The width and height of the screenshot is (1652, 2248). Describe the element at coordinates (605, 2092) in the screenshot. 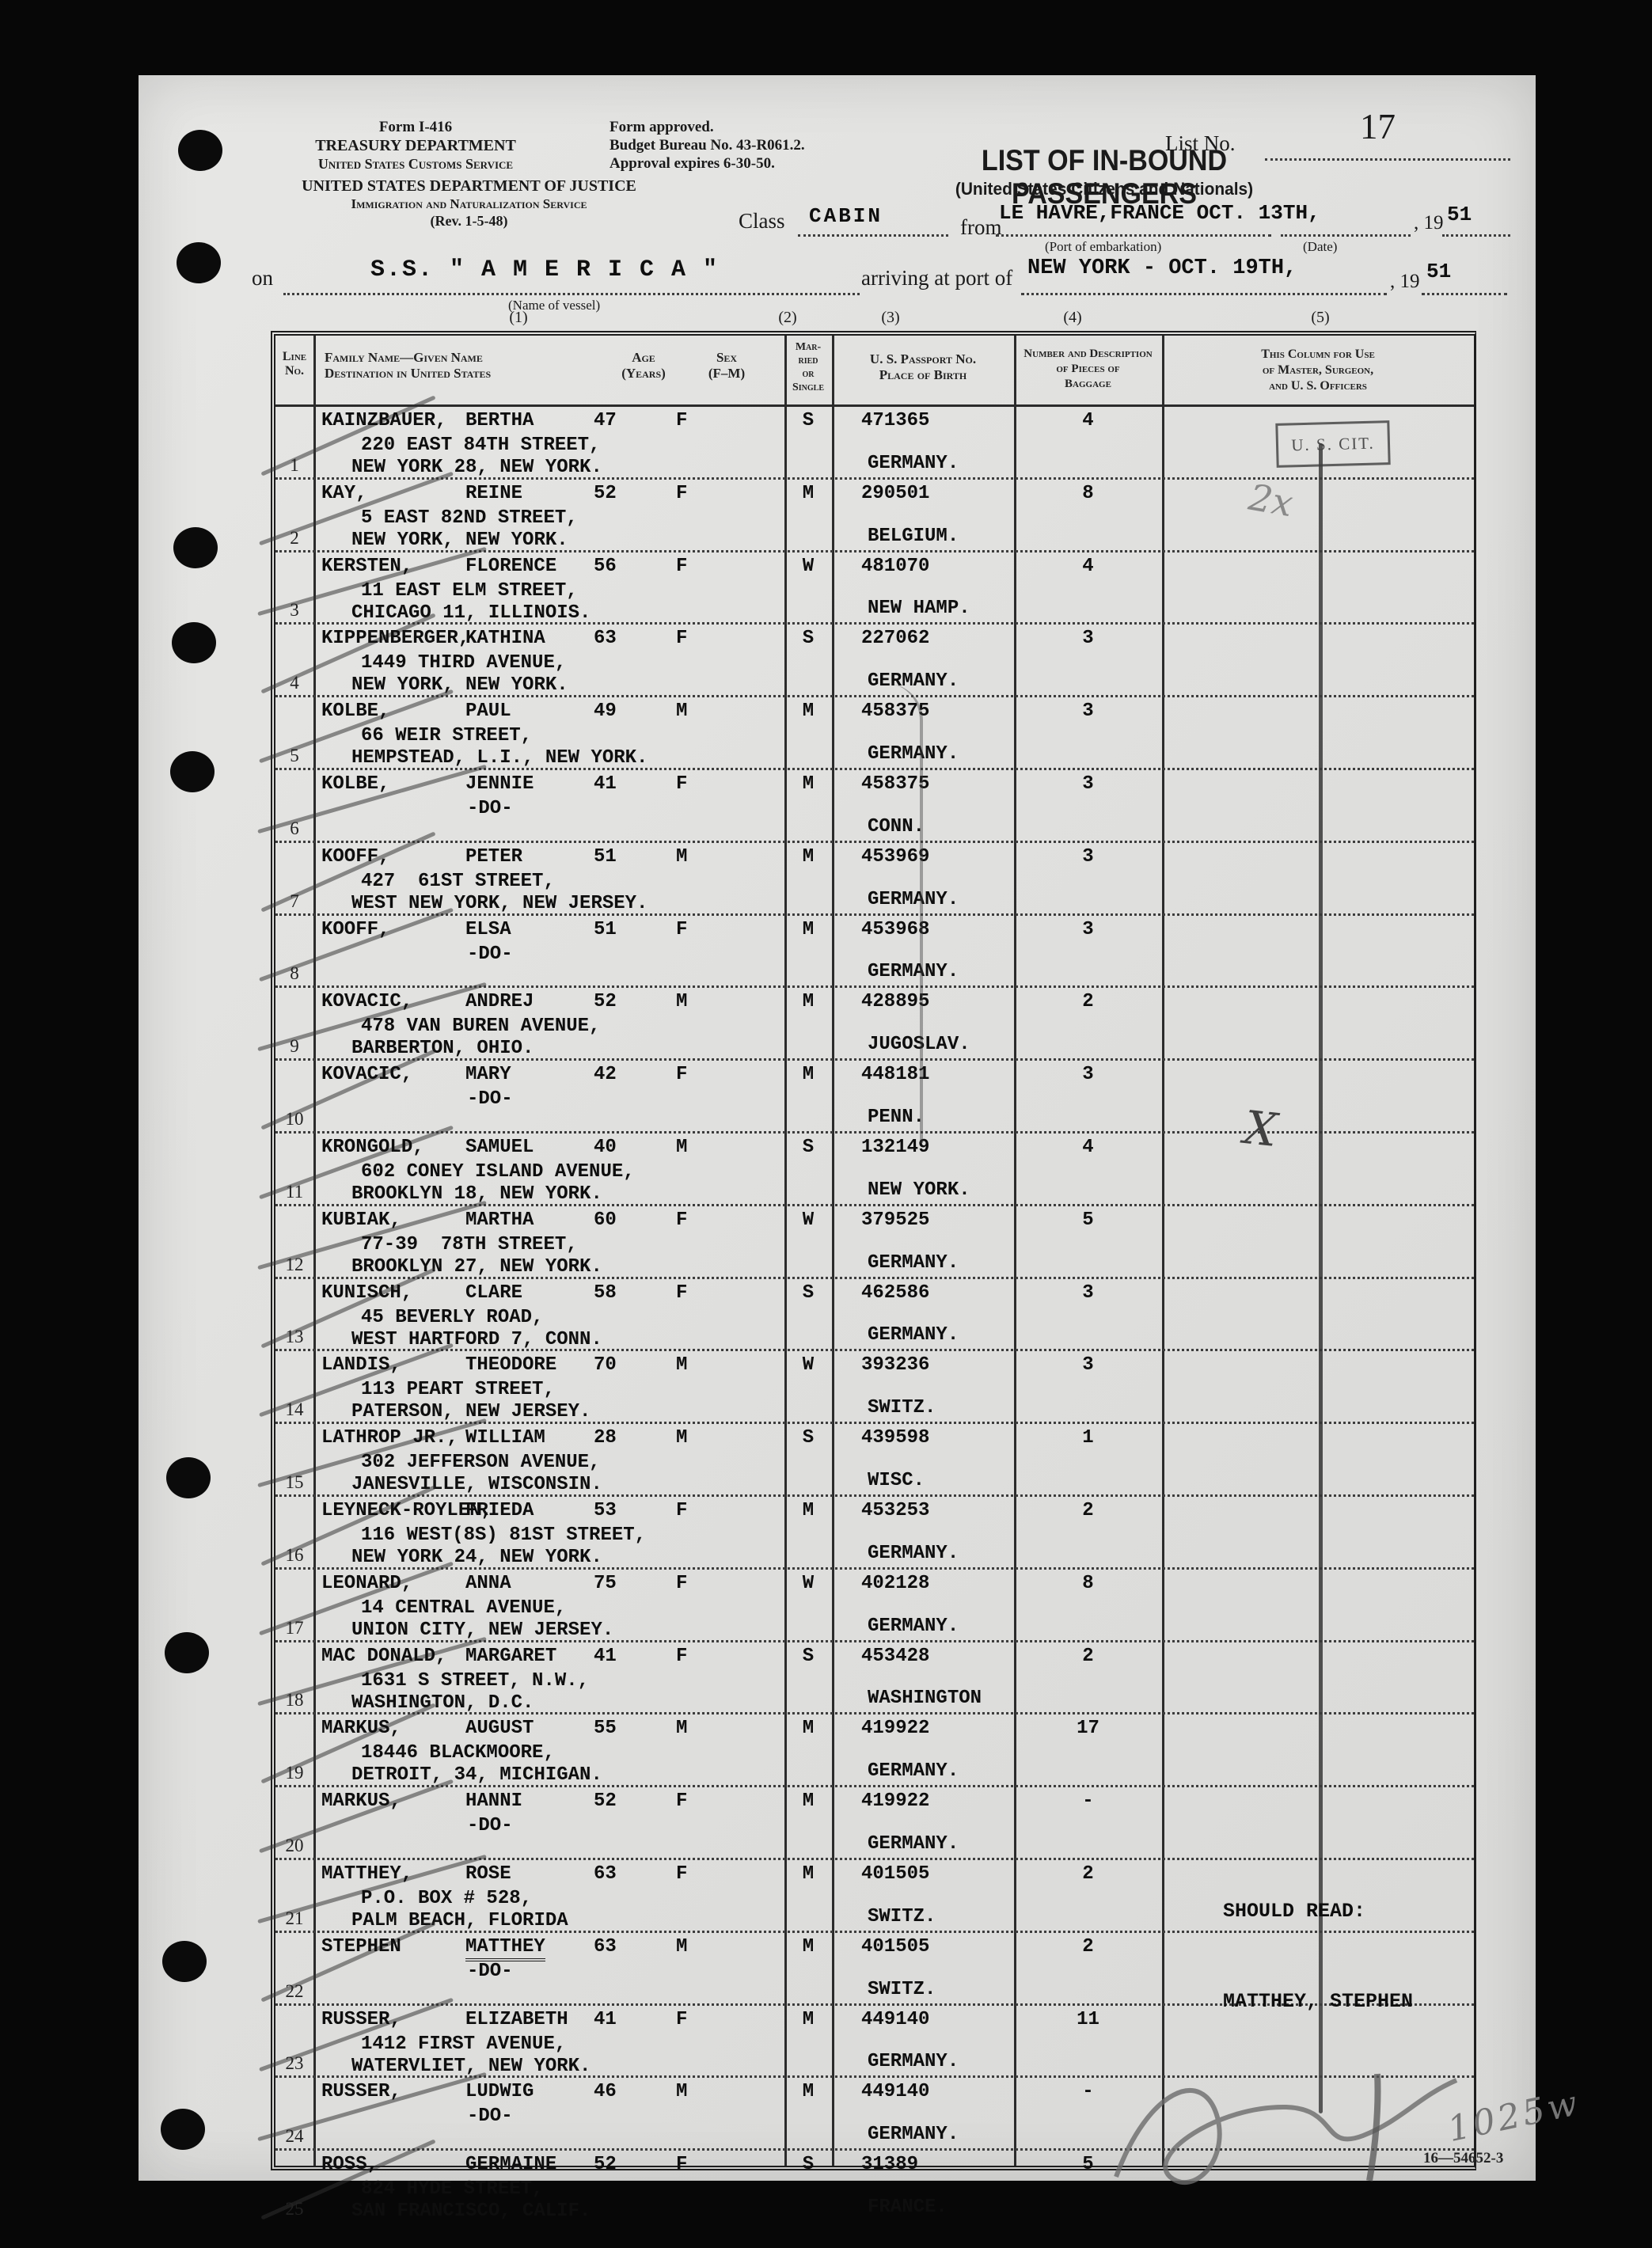

I see `age-value: 46` at that location.